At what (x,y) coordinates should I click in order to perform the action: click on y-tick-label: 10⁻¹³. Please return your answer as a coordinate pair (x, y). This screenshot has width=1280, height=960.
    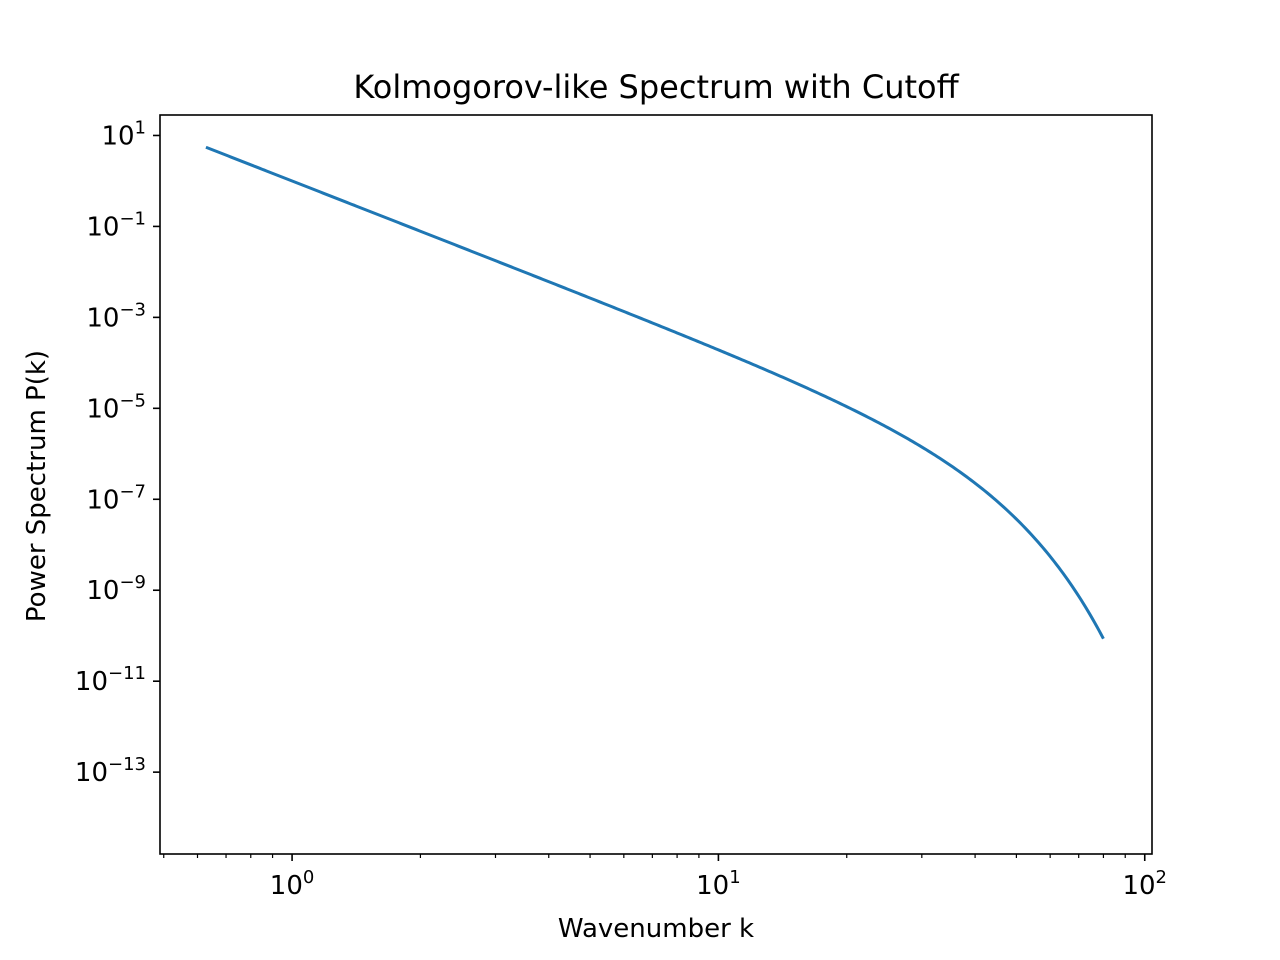
    Looking at the image, I should click on (110, 771).